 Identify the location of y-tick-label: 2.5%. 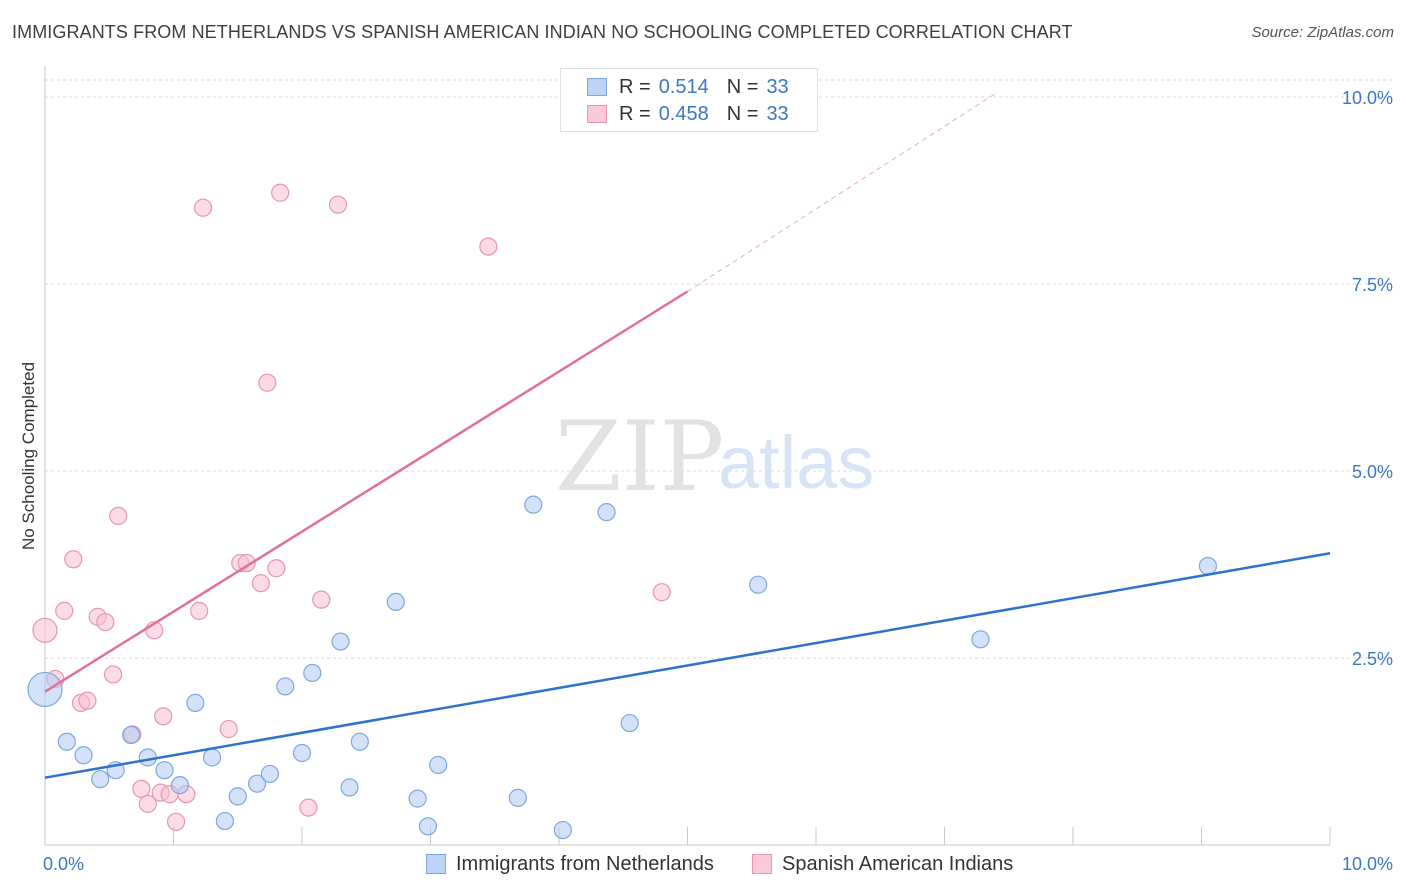
(1372, 659).